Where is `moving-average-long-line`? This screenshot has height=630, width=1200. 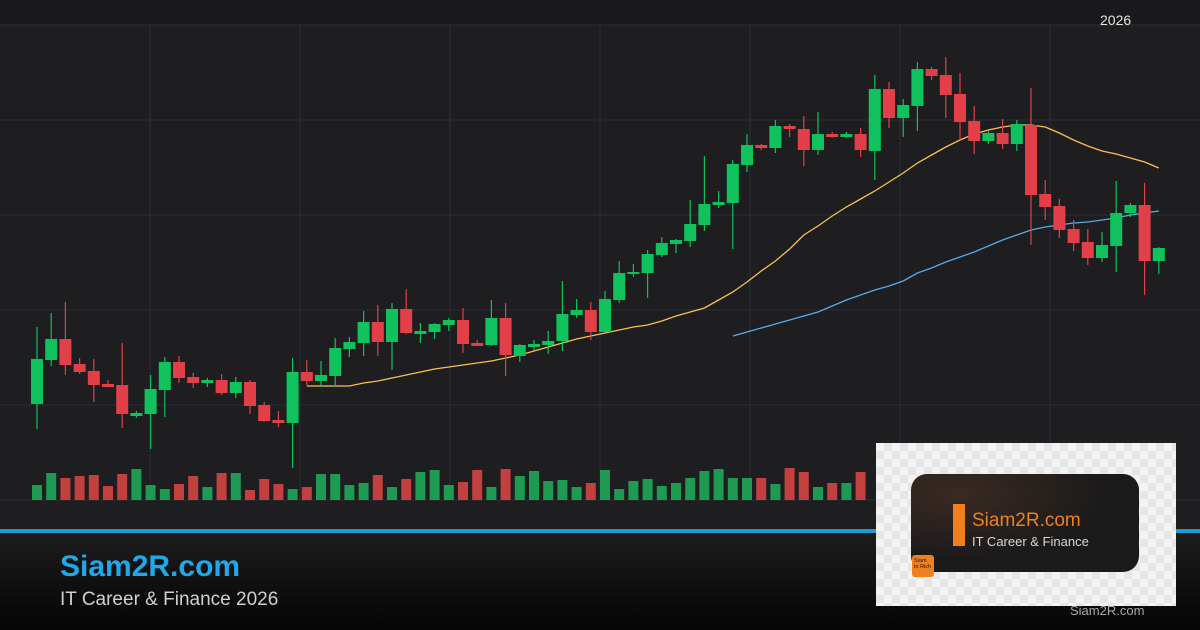 moving-average-long-line is located at coordinates (945, 273).